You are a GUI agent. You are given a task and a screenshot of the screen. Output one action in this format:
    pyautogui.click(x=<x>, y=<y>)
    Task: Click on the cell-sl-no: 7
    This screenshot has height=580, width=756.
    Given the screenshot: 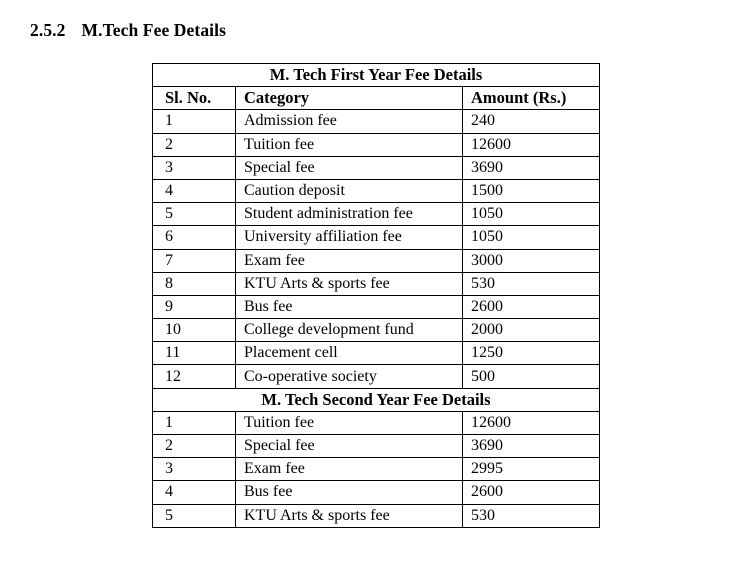 What is the action you would take?
    pyautogui.click(x=194, y=260)
    